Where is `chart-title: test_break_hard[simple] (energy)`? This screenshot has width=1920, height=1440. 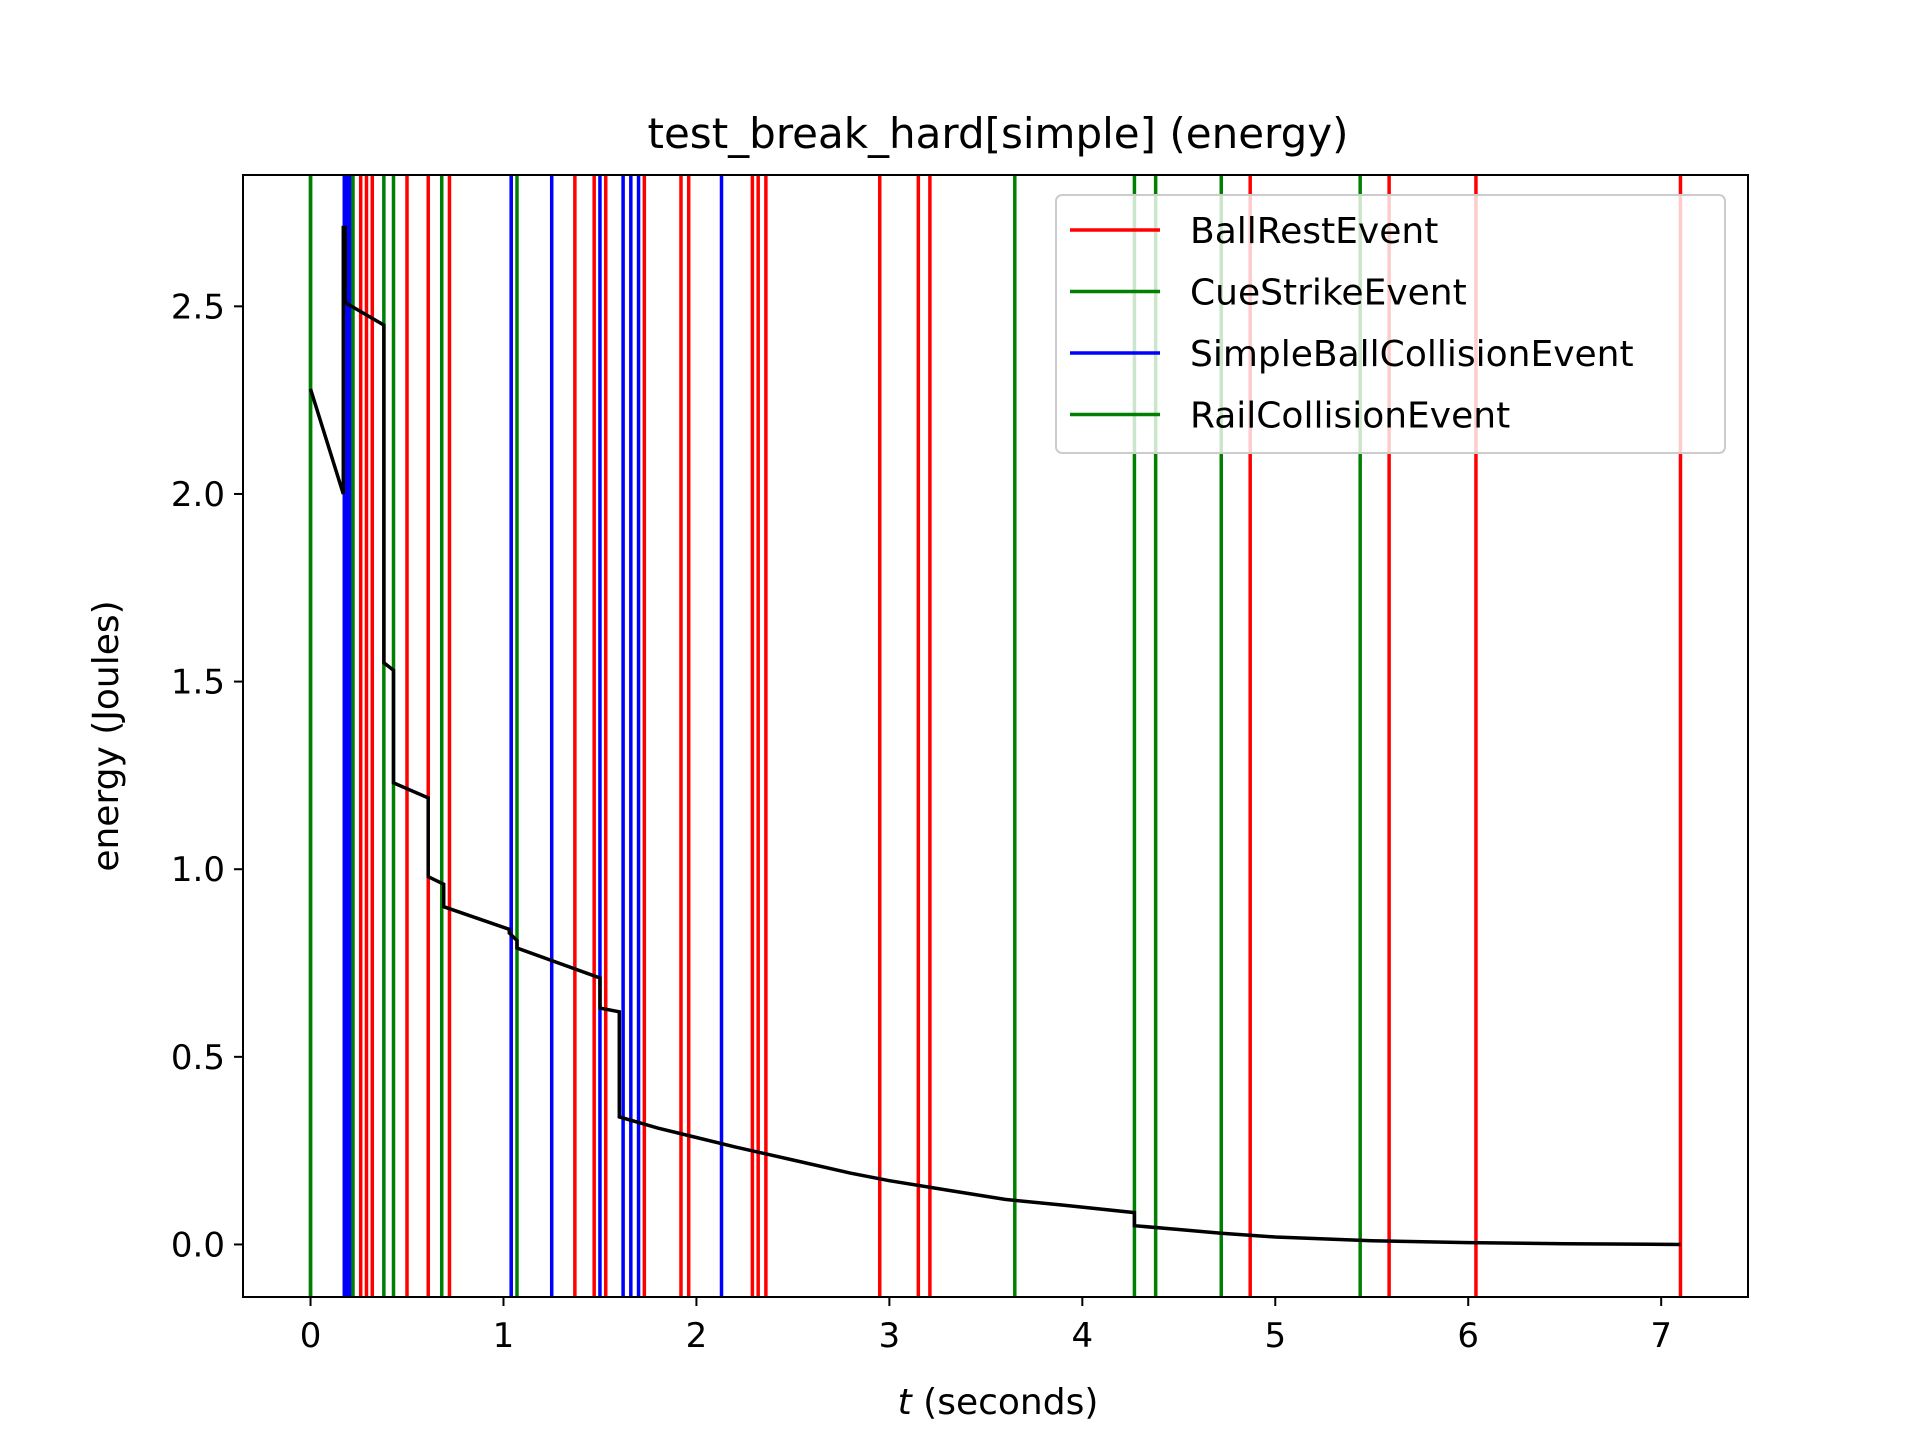
chart-title: test_break_hard[simple] (energy) is located at coordinates (998, 133).